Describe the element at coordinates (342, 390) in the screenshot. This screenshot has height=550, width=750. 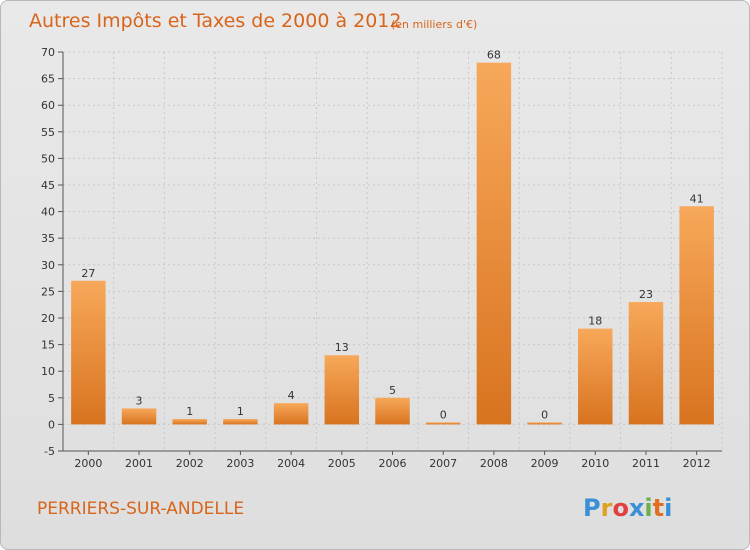
I see `bar-2005` at that location.